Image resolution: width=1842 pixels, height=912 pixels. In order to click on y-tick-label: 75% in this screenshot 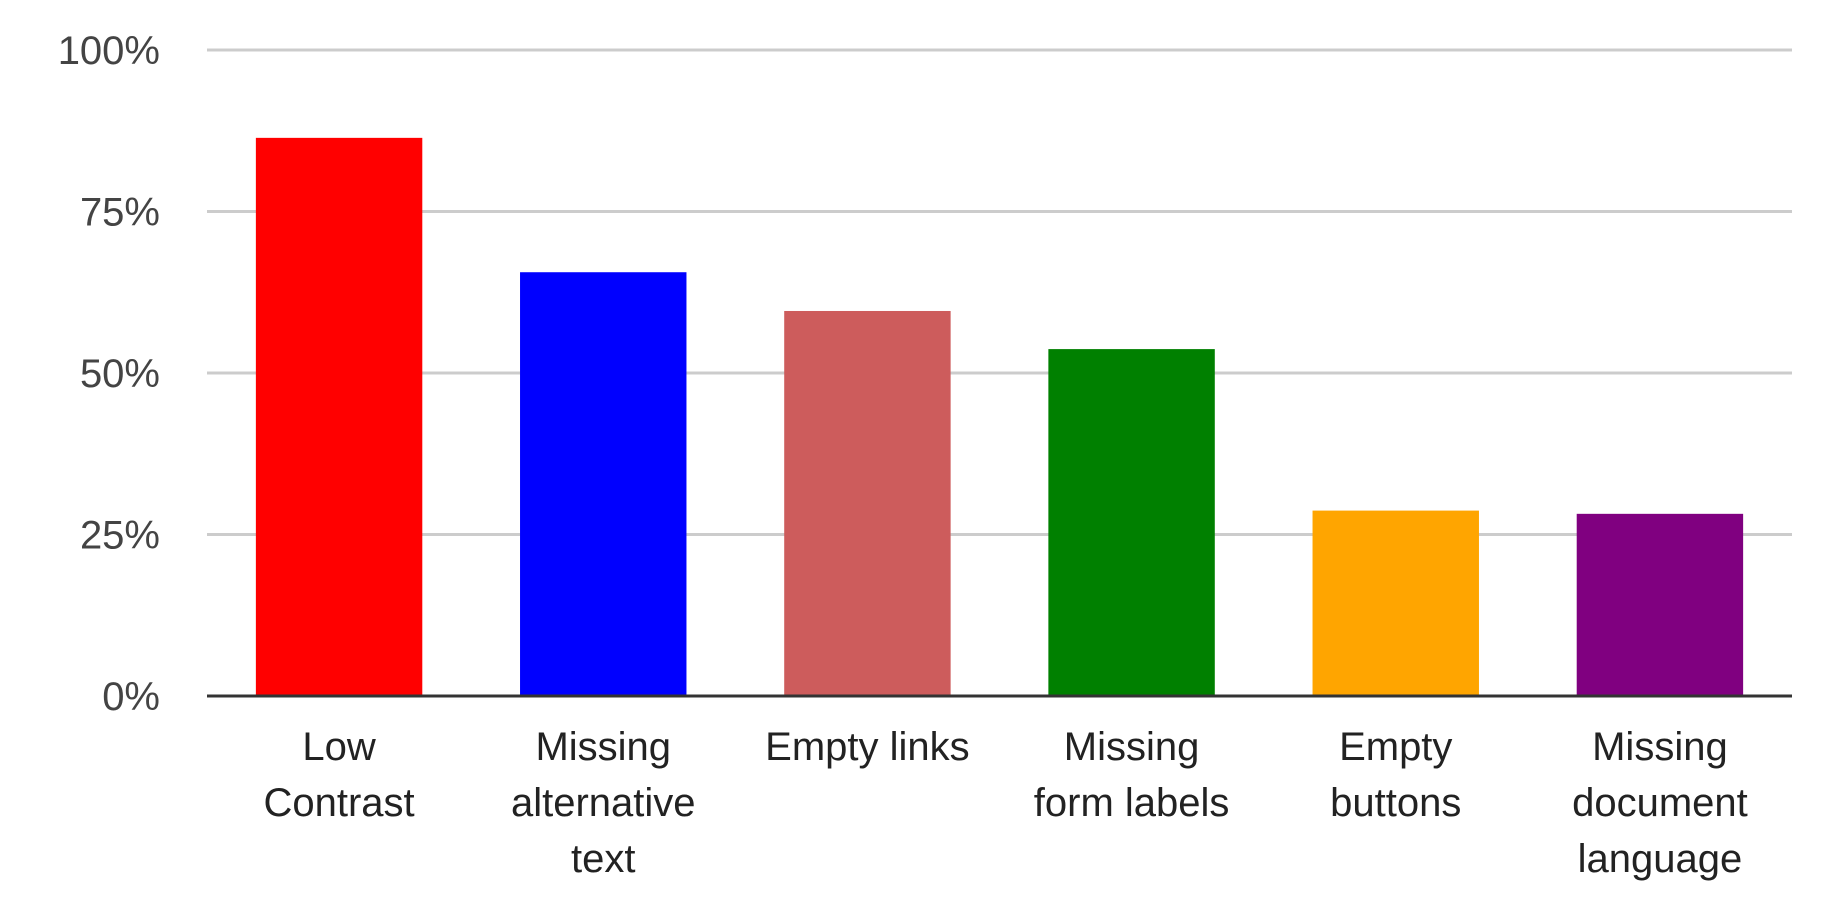, I will do `click(120, 213)`.